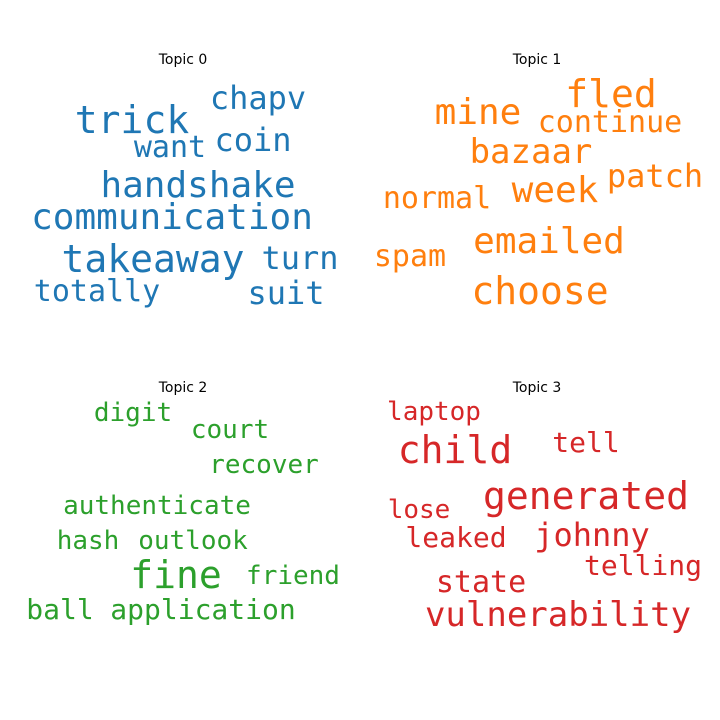 This screenshot has width=720, height=720. I want to click on panel-title-topic-0: Topic 0, so click(183, 60).